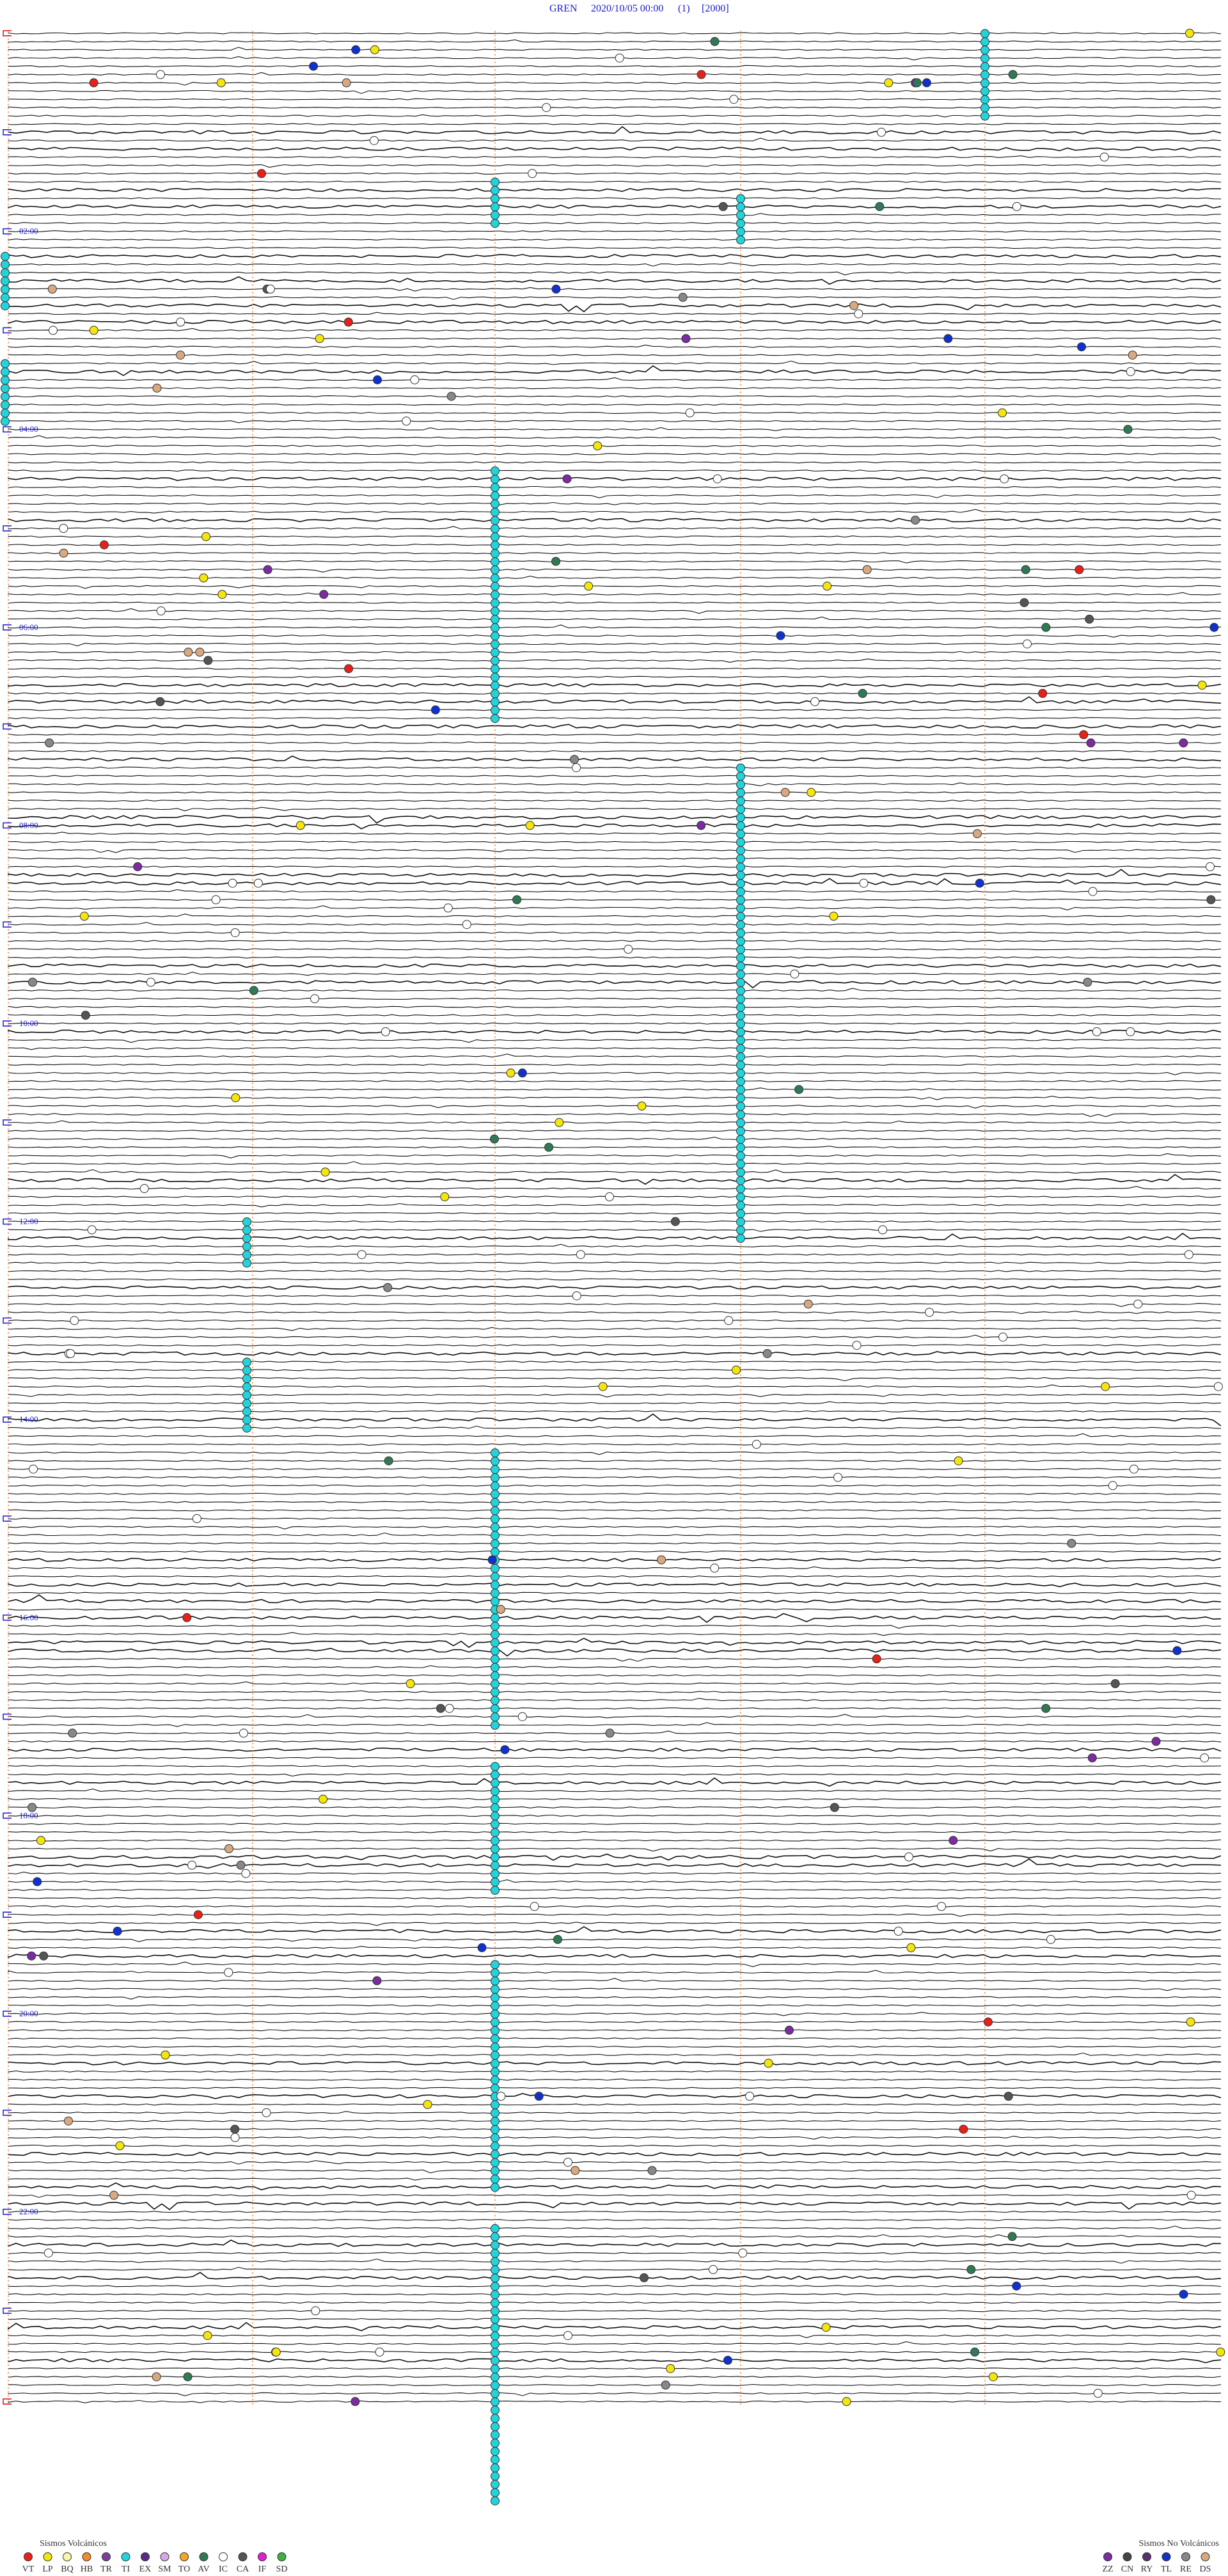  I want to click on legend-code: HB, so click(87, 2569).